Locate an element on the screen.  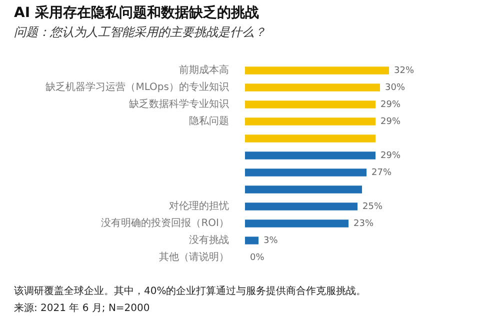
y-tick-label: 没有明确的投资回报（ROI） is located at coordinates (165, 223).